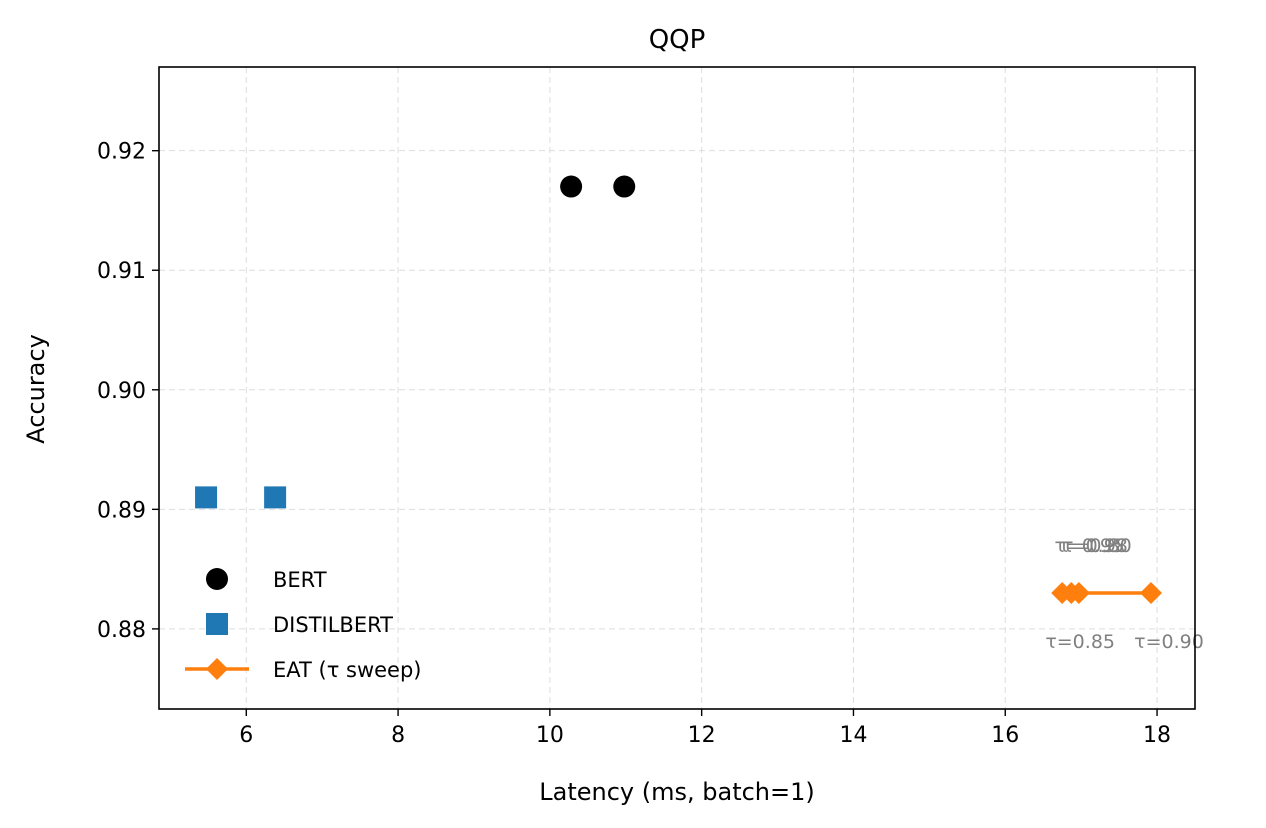  What do you see at coordinates (1157, 735) in the screenshot?
I see `x-tick-label: 18` at bounding box center [1157, 735].